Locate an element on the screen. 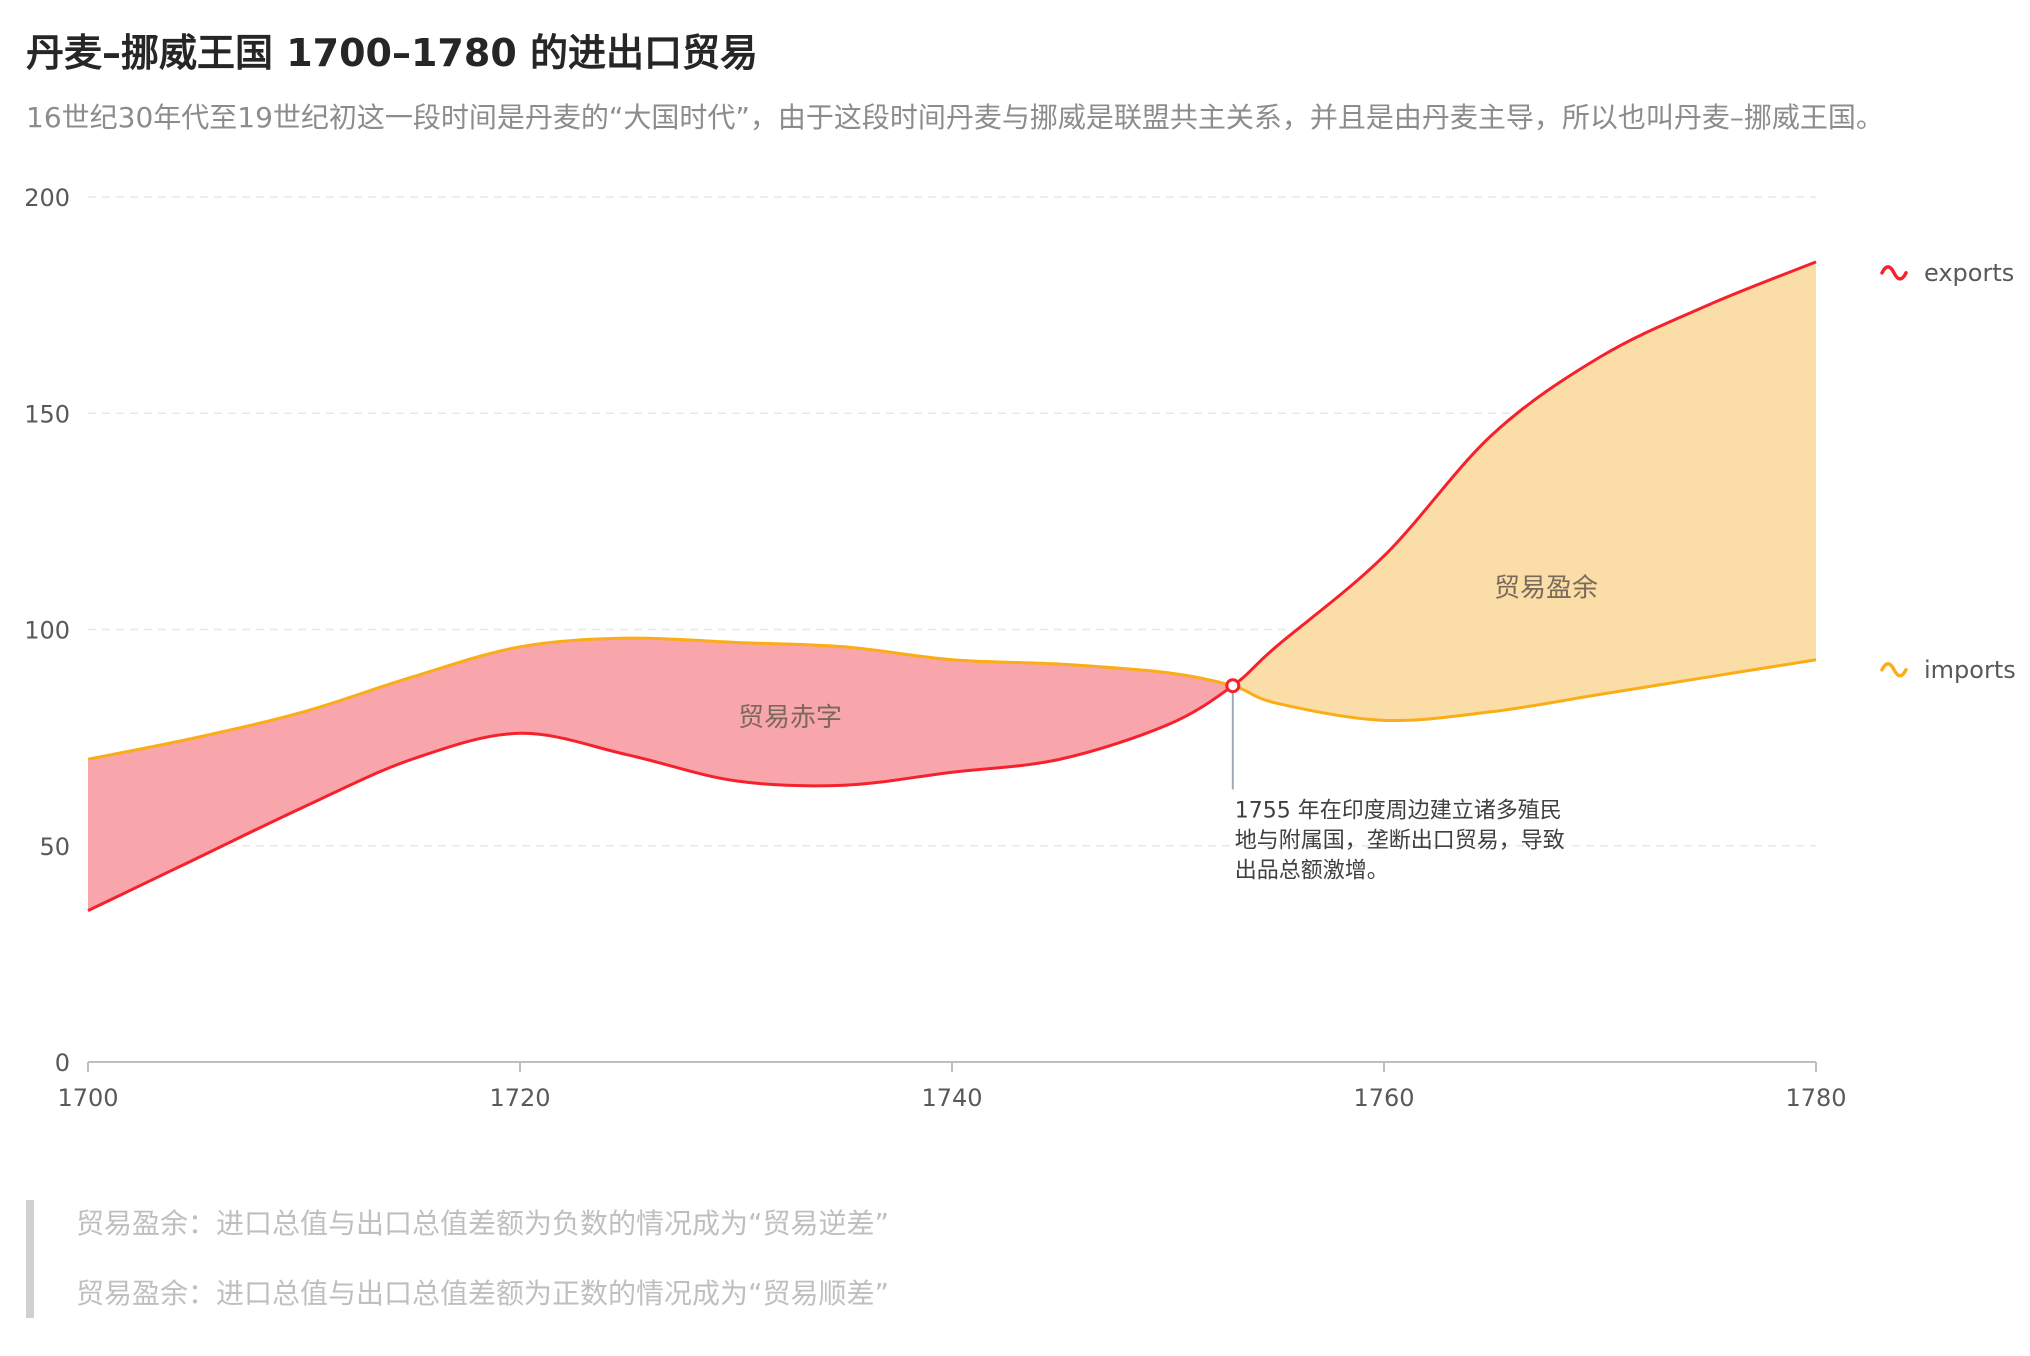 Image resolution: width=2030 pixels, height=1356 pixels. region-label-surplus: 贸易盈余 is located at coordinates (1546, 588).